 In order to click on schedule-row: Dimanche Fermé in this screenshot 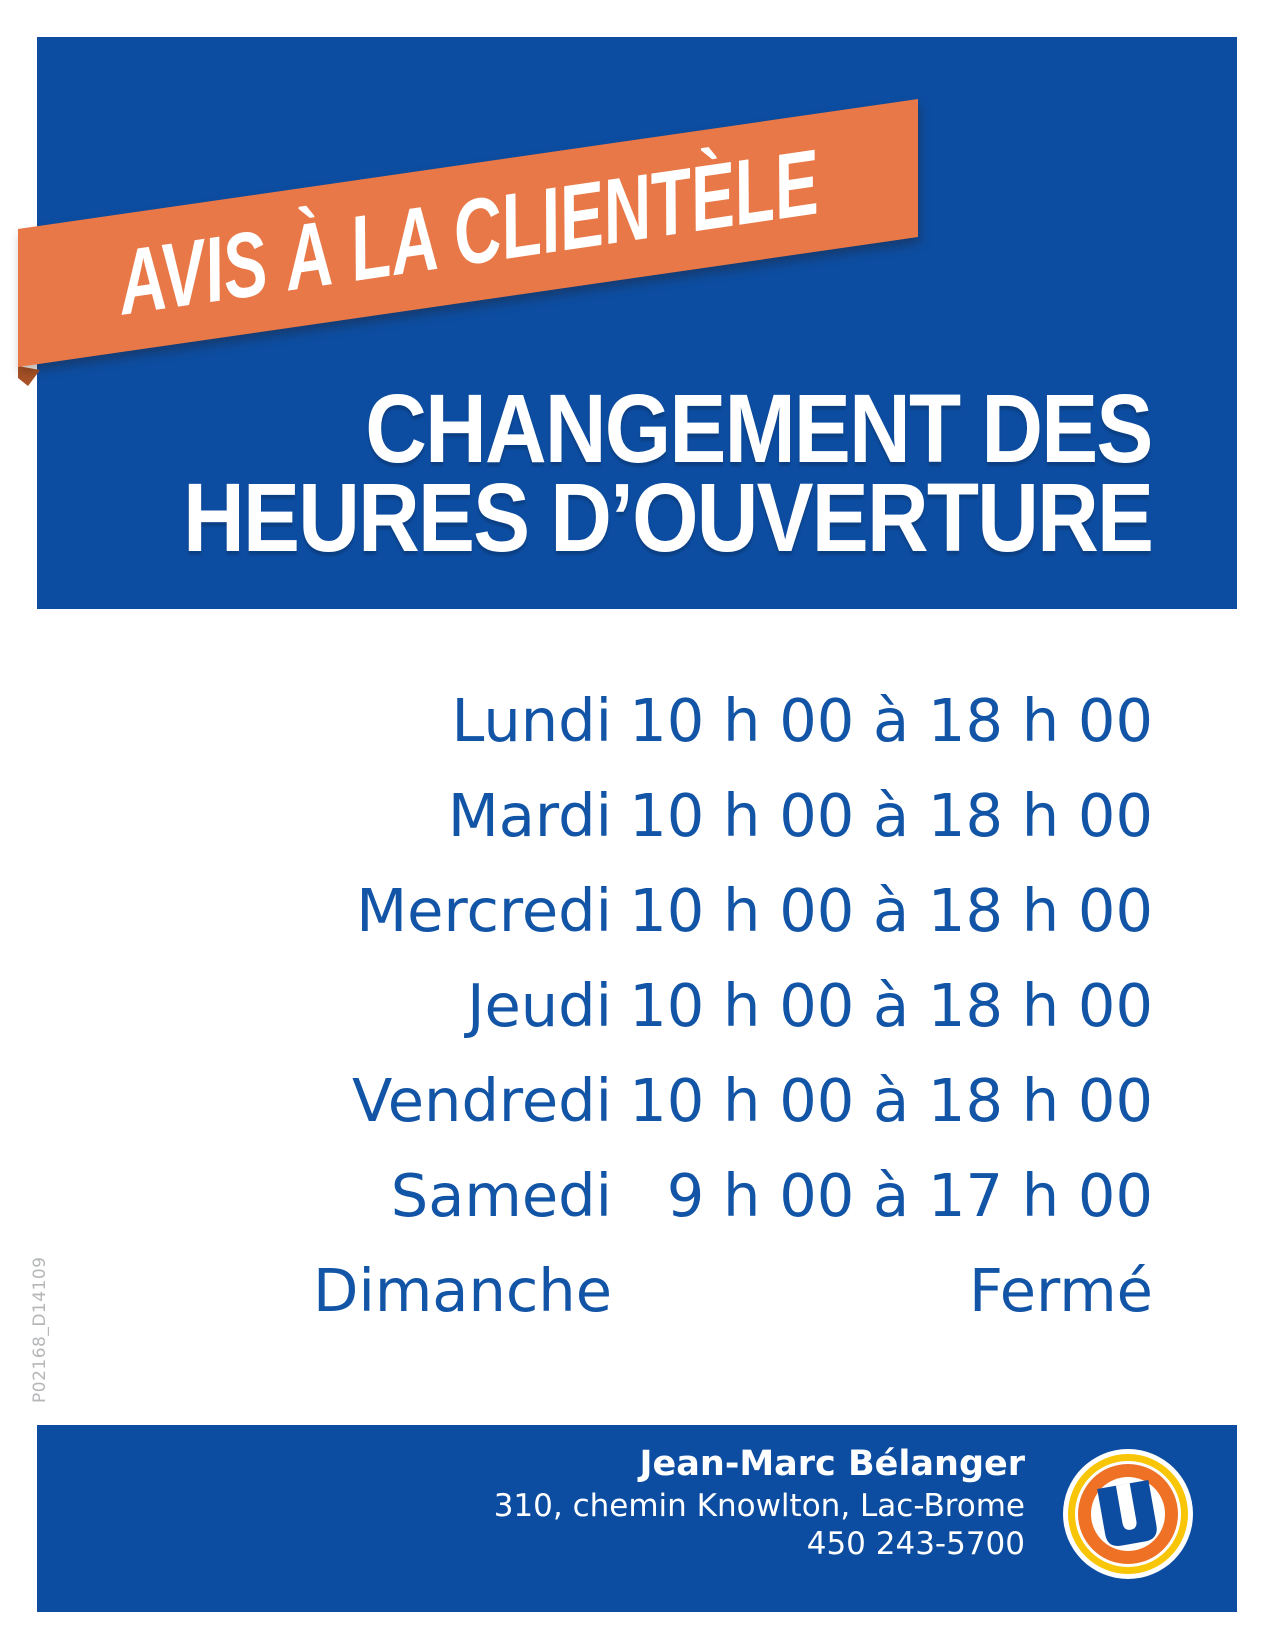, I will do `click(637, 1292)`.